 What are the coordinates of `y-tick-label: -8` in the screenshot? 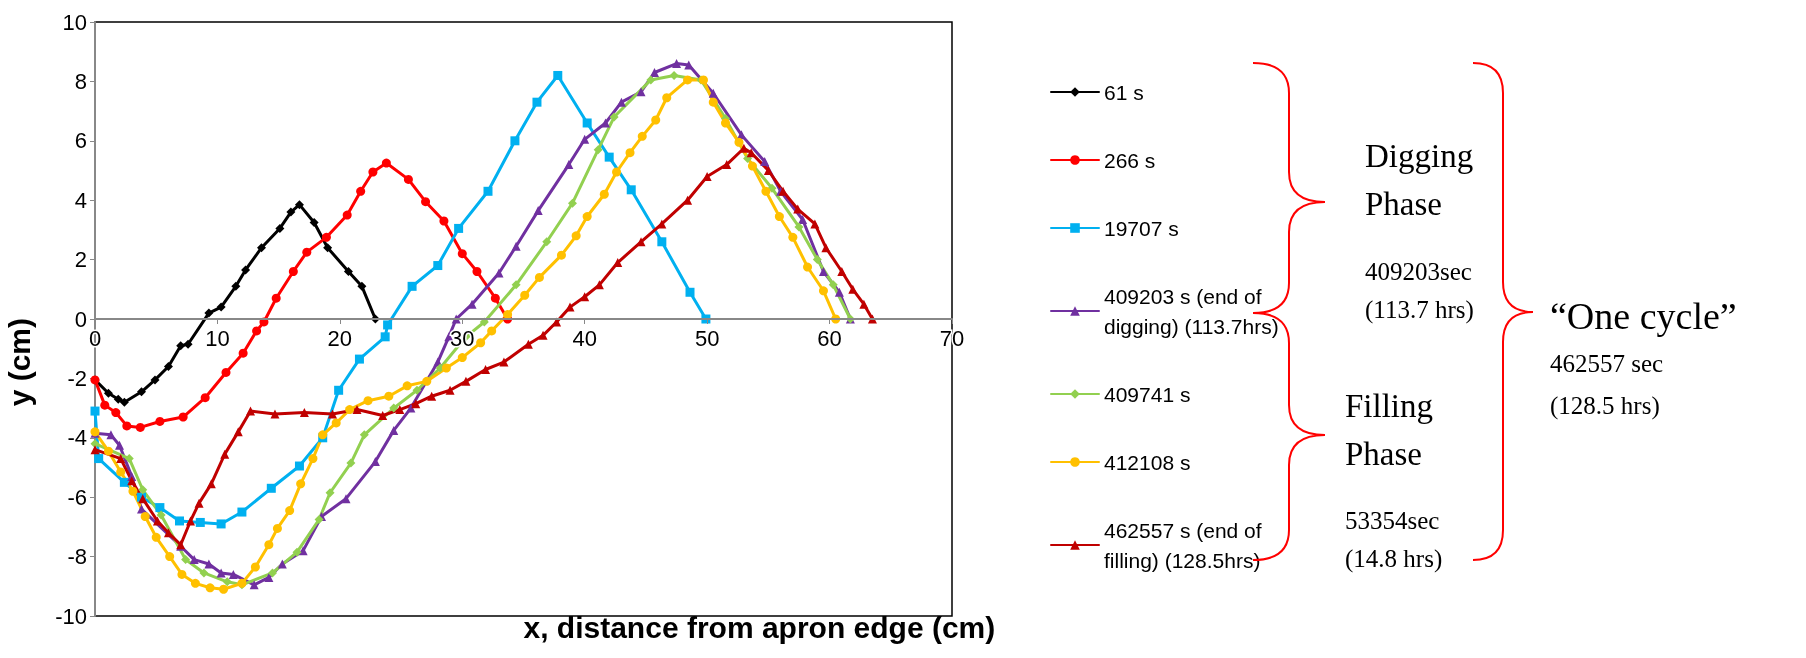 It's located at (77, 557).